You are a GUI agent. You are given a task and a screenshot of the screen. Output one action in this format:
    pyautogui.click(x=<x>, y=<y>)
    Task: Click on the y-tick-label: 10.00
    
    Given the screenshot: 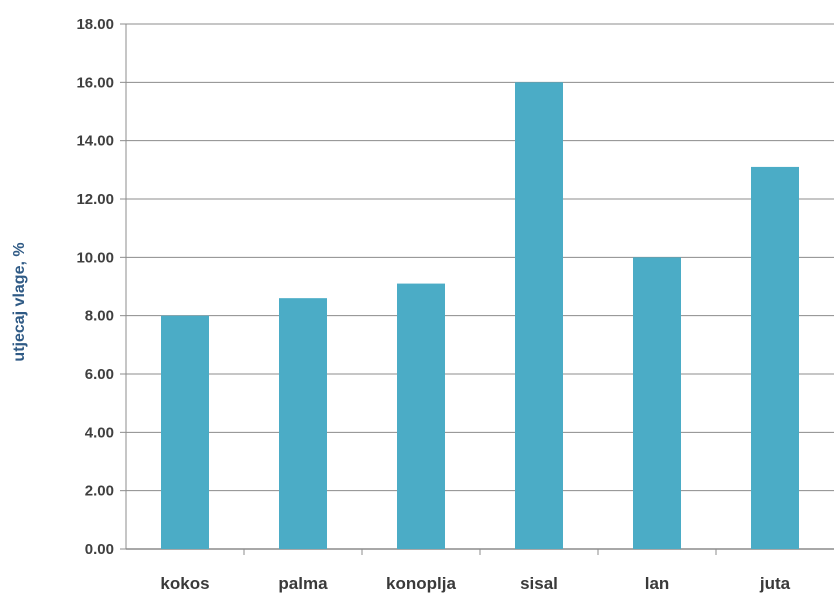 What is the action you would take?
    pyautogui.click(x=95, y=257)
    